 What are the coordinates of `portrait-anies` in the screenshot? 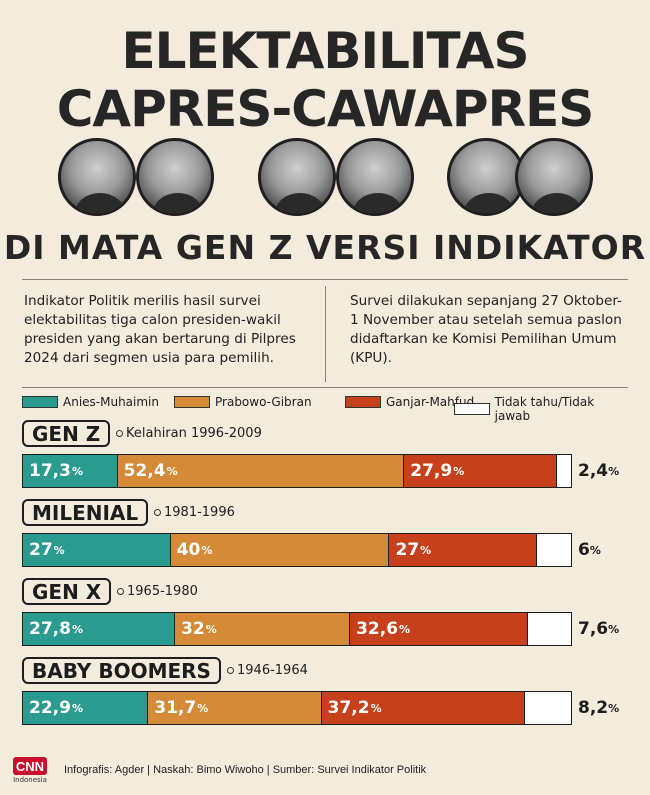 It's located at (97, 177).